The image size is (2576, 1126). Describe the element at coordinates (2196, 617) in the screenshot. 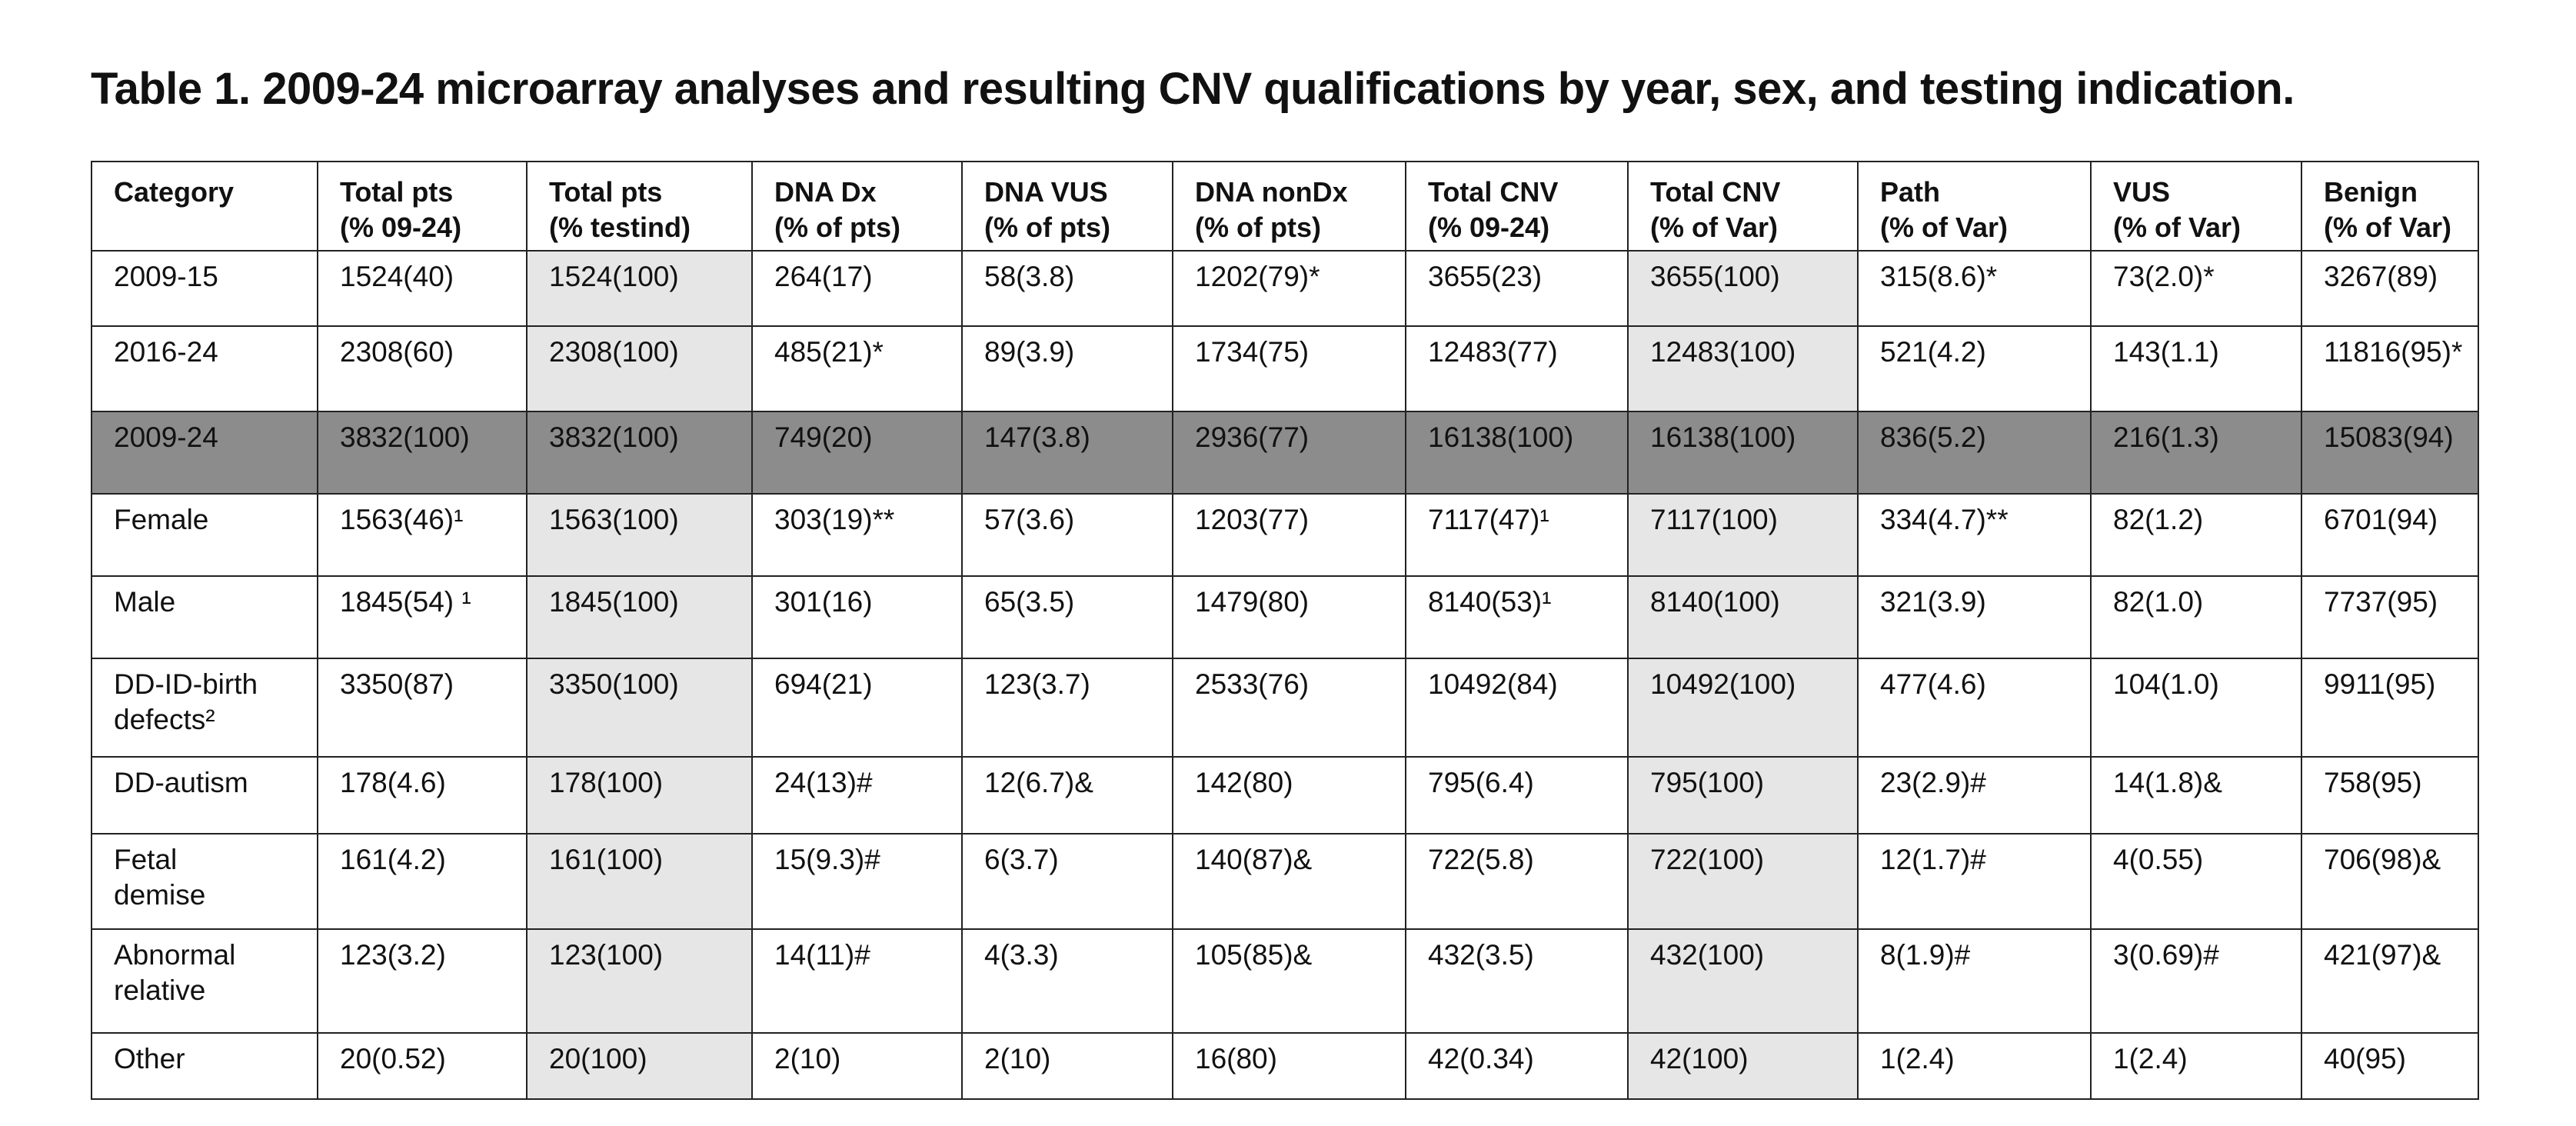

I see `table-cell: 82(1.0)` at that location.